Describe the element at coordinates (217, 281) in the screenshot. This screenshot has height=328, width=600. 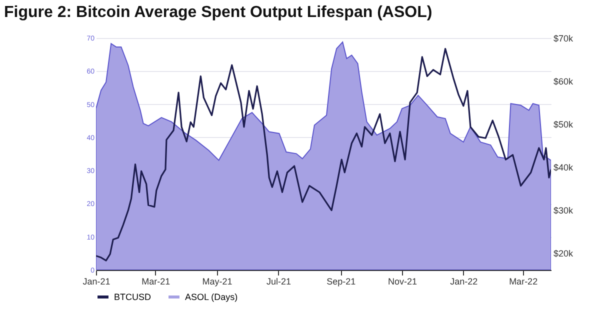
I see `x-tick-label: May-21` at that location.